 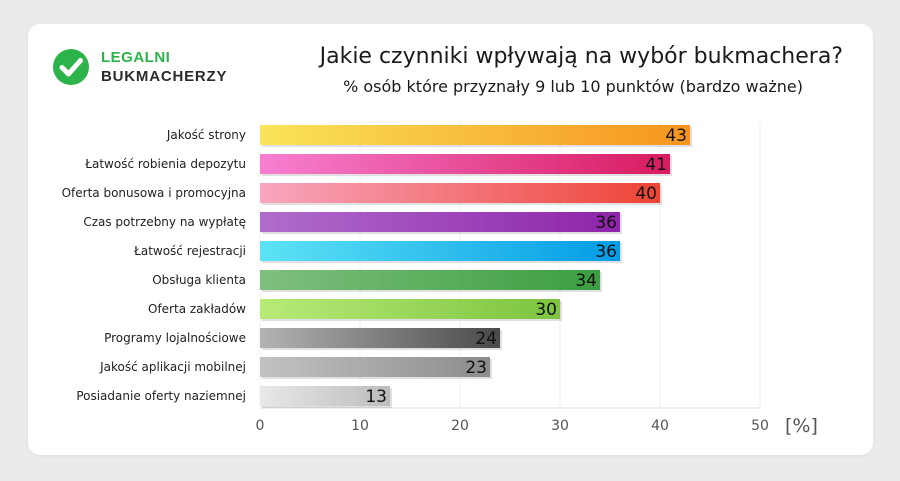 What do you see at coordinates (460, 426) in the screenshot?
I see `x-tick-label: 20` at bounding box center [460, 426].